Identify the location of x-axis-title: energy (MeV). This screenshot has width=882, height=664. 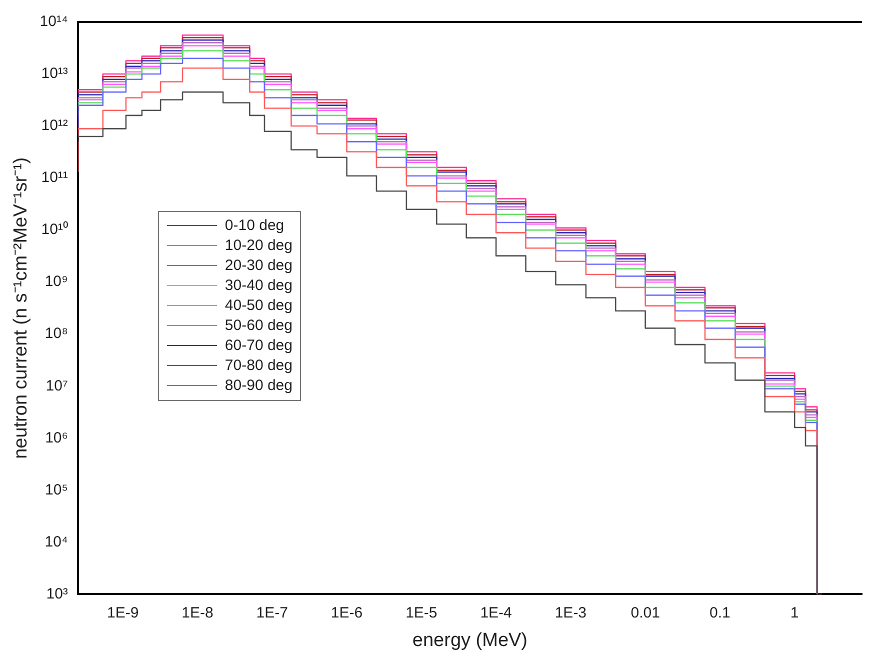
(470, 640).